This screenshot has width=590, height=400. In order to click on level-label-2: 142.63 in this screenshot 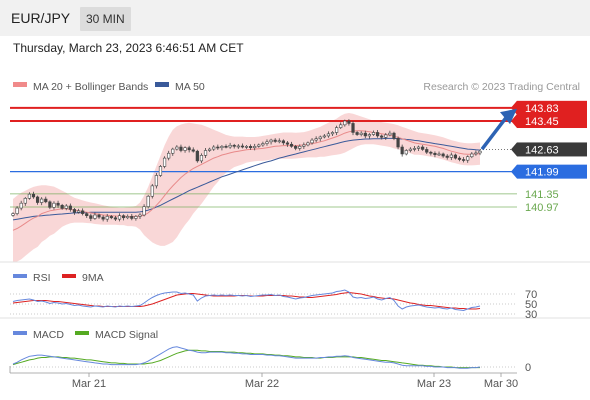, I will do `click(542, 150)`.